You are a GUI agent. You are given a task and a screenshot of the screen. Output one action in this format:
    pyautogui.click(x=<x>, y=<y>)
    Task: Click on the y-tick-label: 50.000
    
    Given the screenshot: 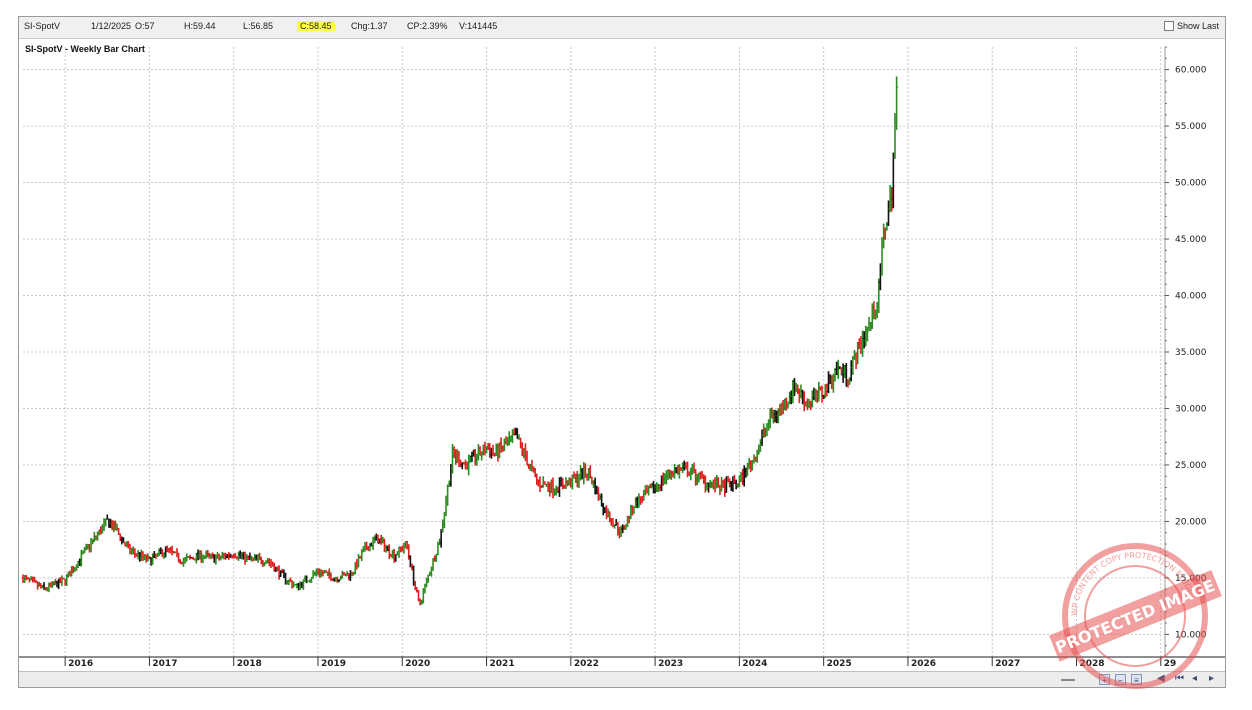 What is the action you would take?
    pyautogui.click(x=1191, y=184)
    